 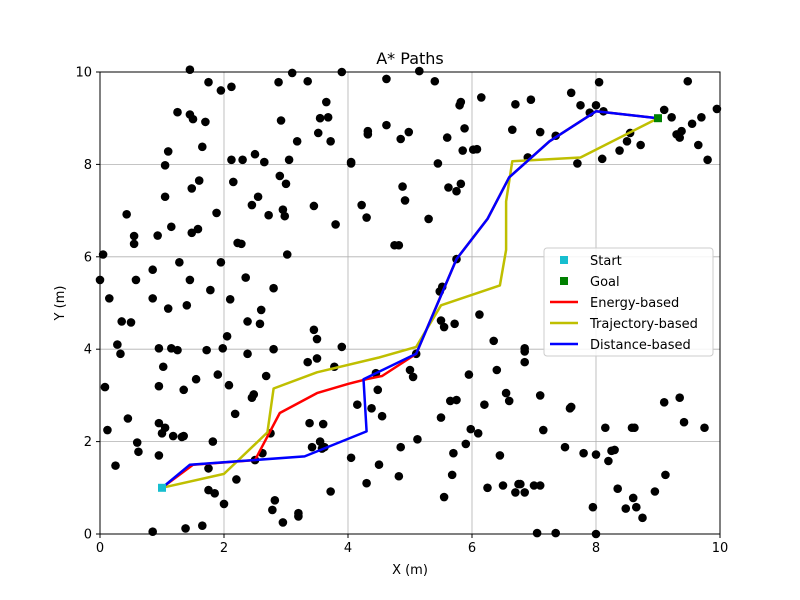 I want to click on goal-marker, so click(x=658, y=118).